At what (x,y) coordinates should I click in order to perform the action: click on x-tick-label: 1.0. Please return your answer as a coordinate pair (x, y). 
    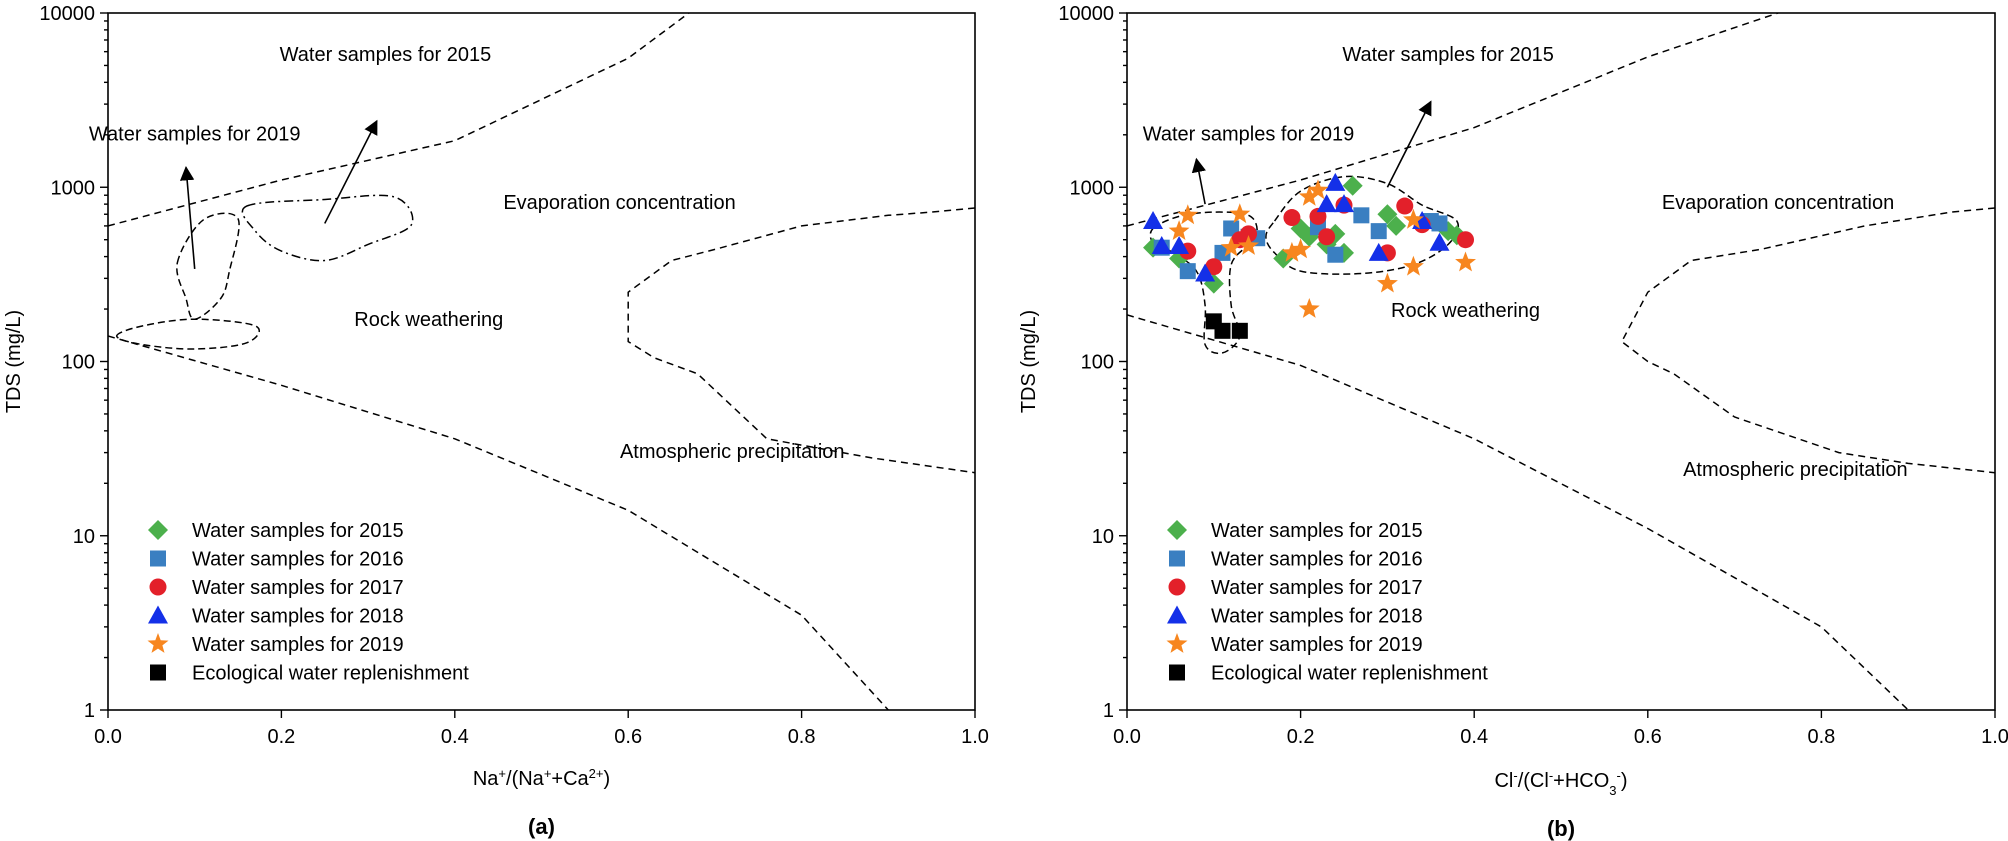
    Looking at the image, I should click on (1994, 737).